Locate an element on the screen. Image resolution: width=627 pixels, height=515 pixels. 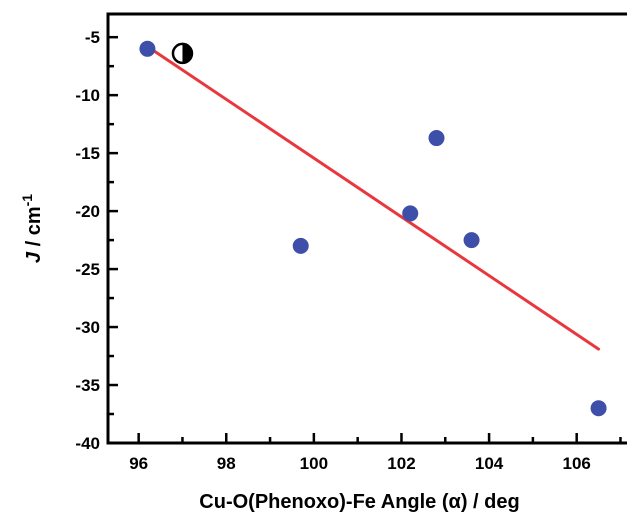
symbol-filled-half is located at coordinates (187, 53).